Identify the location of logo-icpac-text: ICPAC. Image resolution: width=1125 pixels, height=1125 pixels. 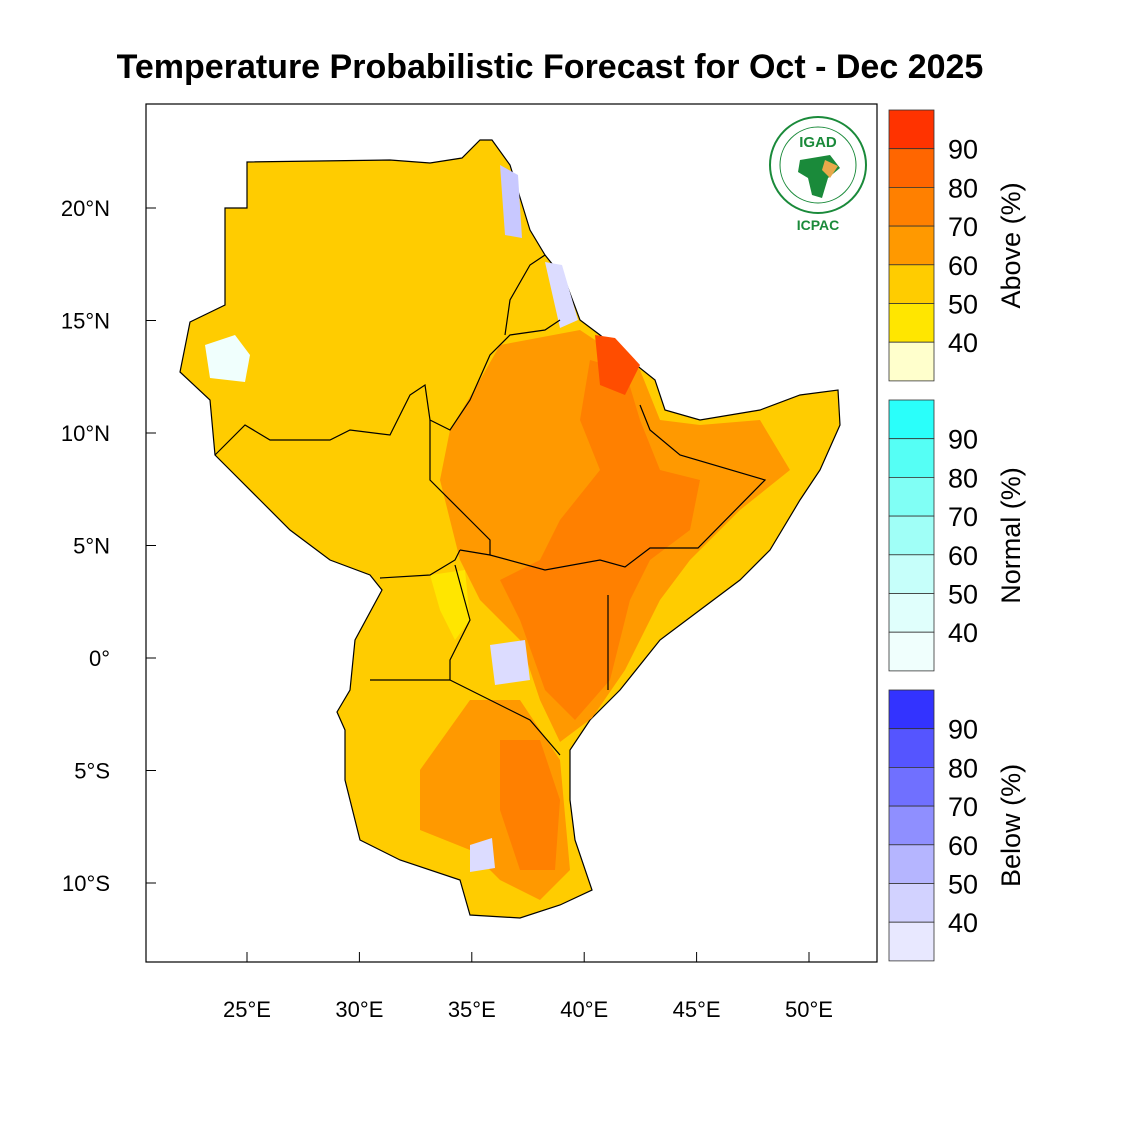
(818, 225).